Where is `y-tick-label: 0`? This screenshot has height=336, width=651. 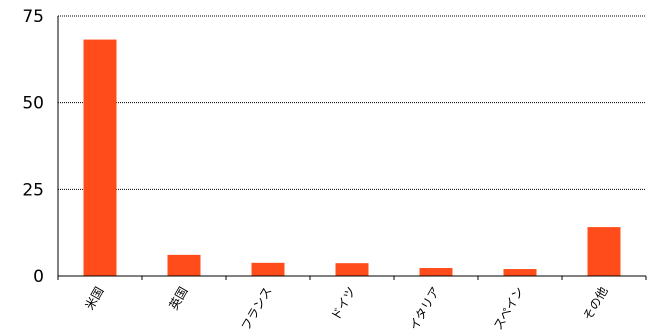 y-tick-label: 0 is located at coordinates (38, 277).